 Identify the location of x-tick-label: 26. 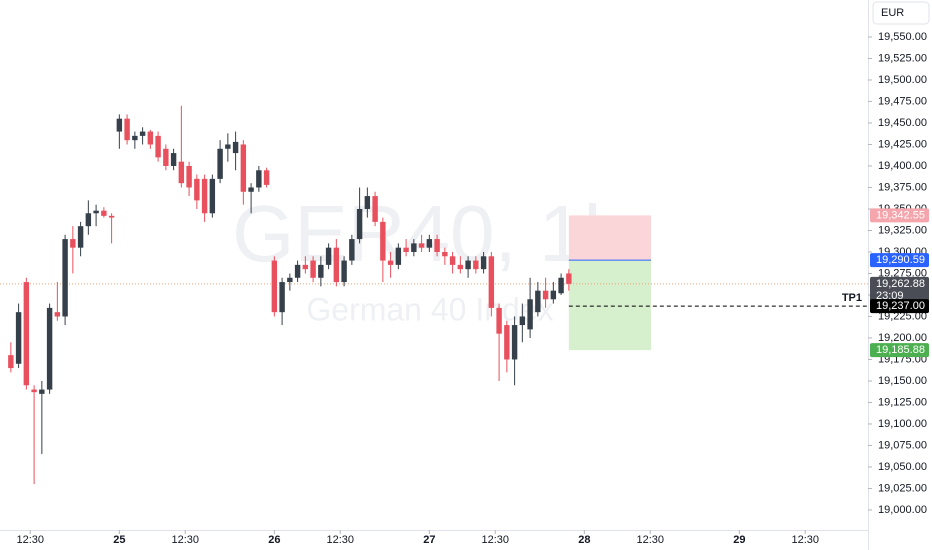
(274, 540).